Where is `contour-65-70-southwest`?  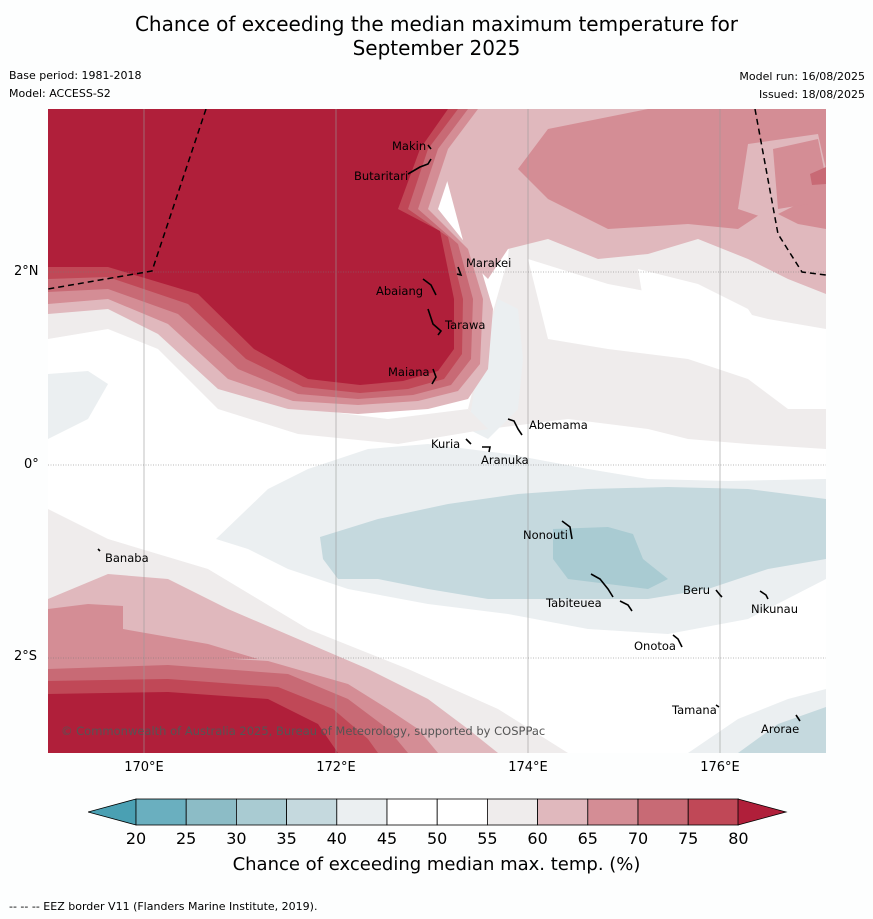 contour-65-70-southwest is located at coordinates (153, 631).